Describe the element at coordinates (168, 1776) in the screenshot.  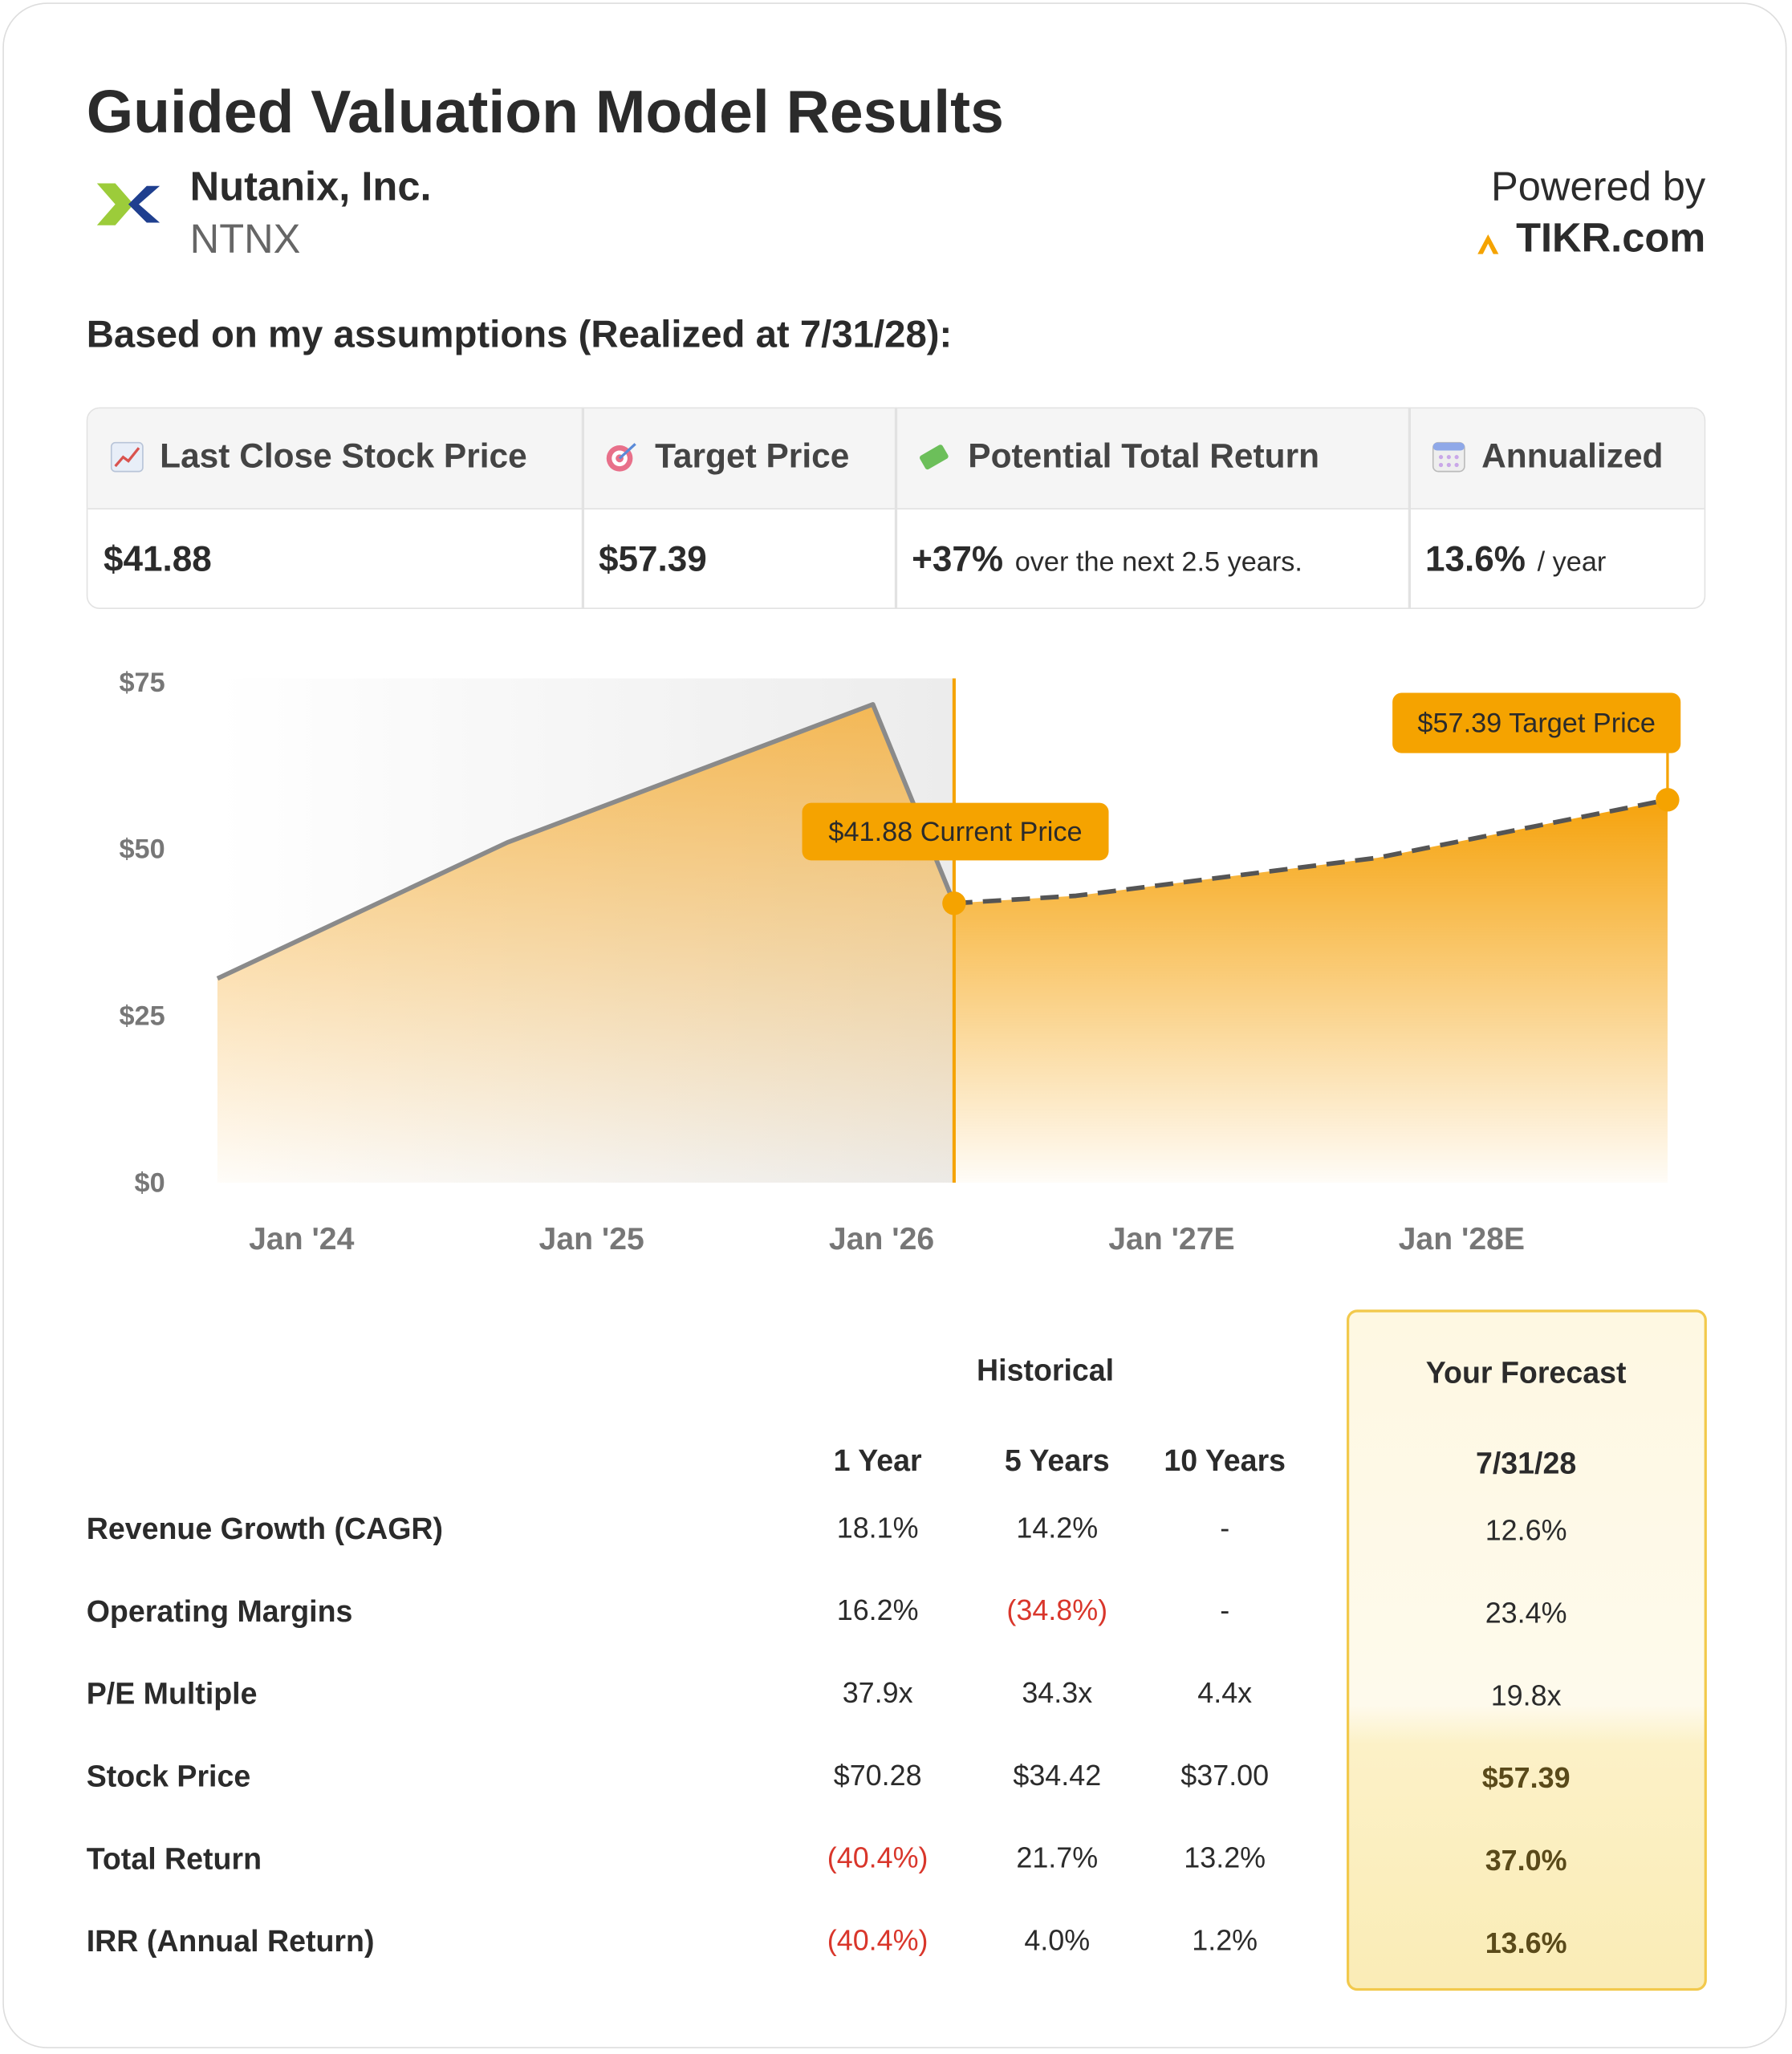
I see `row-label: Stock Price` at that location.